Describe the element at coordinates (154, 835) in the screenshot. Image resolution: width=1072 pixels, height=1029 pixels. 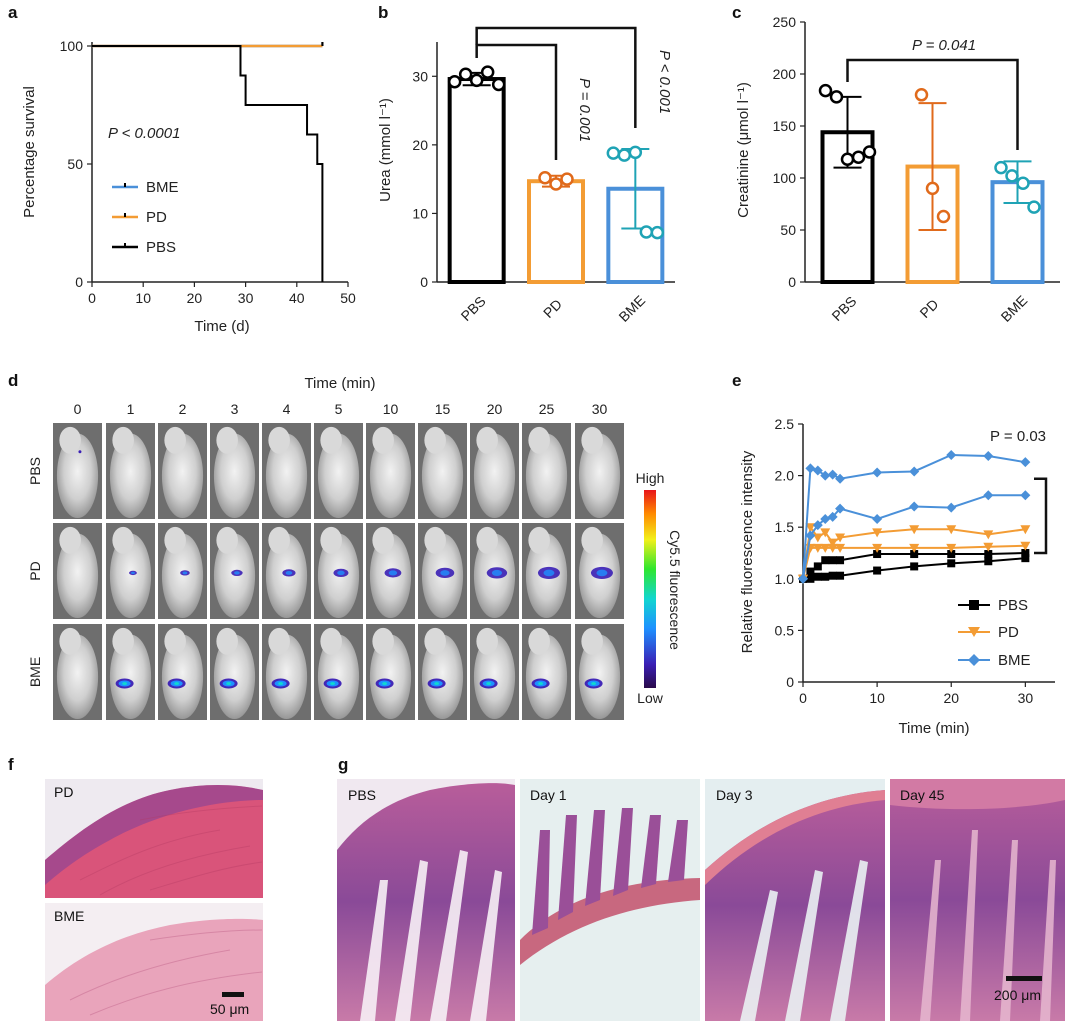
I see `histology-f-top-infiltrate` at that location.